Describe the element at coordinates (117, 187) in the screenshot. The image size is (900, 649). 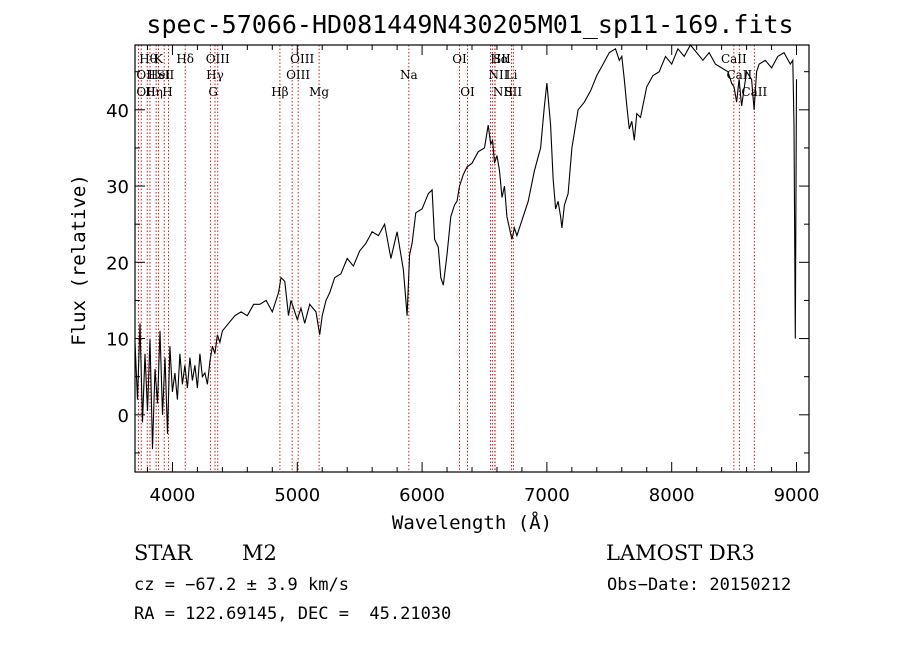
I see `y-tick-label: 30` at that location.